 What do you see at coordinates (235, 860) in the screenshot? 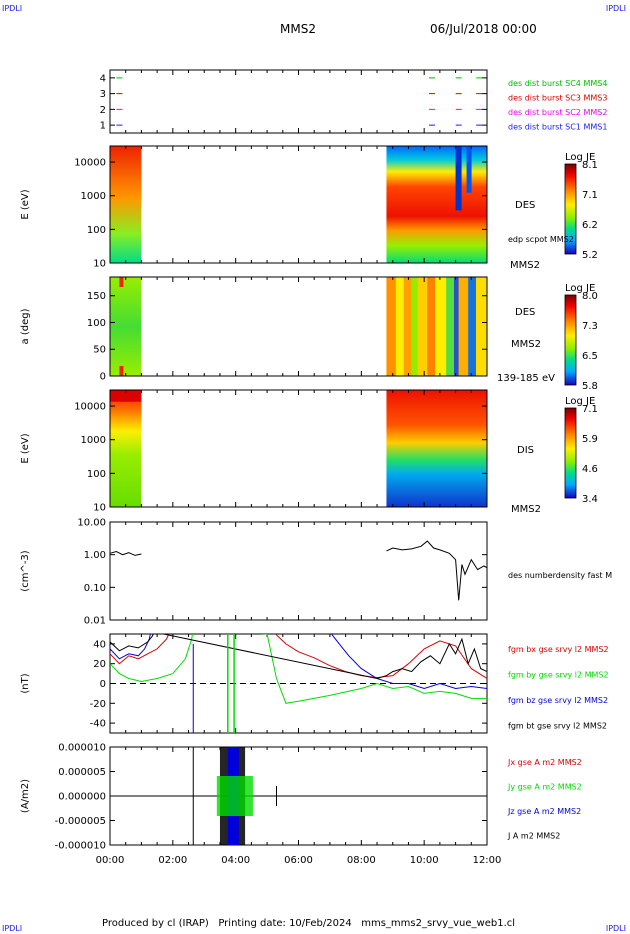
I see `x-tick-label: 04:00` at bounding box center [235, 860].